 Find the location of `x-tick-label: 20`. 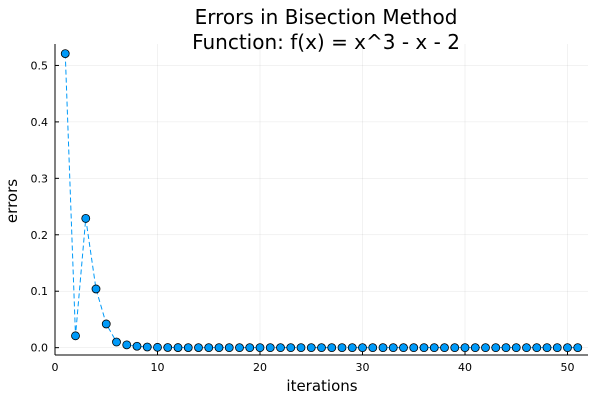

x-tick-label: 20 is located at coordinates (260, 367).